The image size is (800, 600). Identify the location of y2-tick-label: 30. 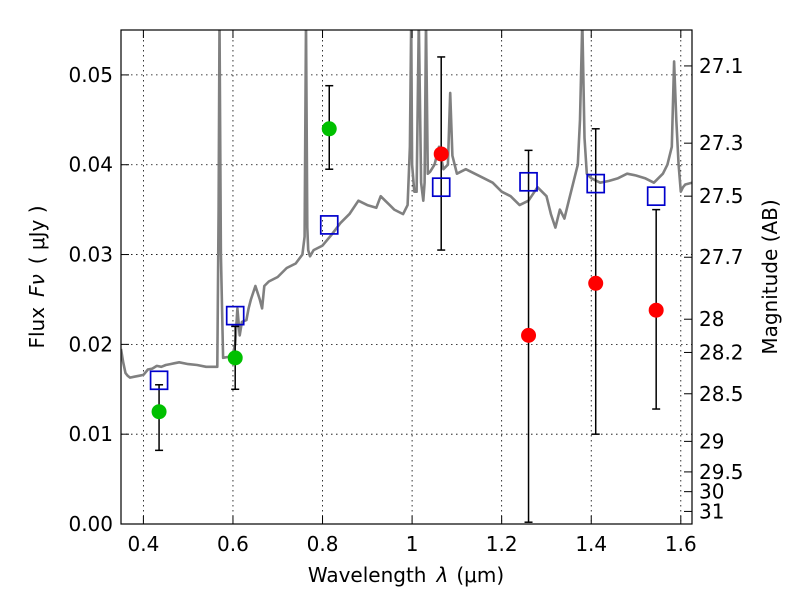
(711, 492).